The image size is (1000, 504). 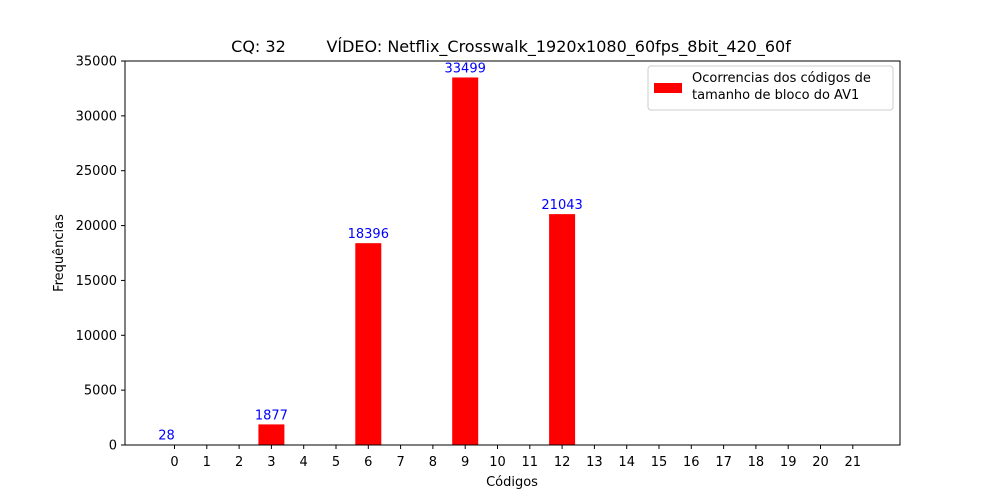 What do you see at coordinates (668, 88) in the screenshot?
I see `legend-swatch` at bounding box center [668, 88].